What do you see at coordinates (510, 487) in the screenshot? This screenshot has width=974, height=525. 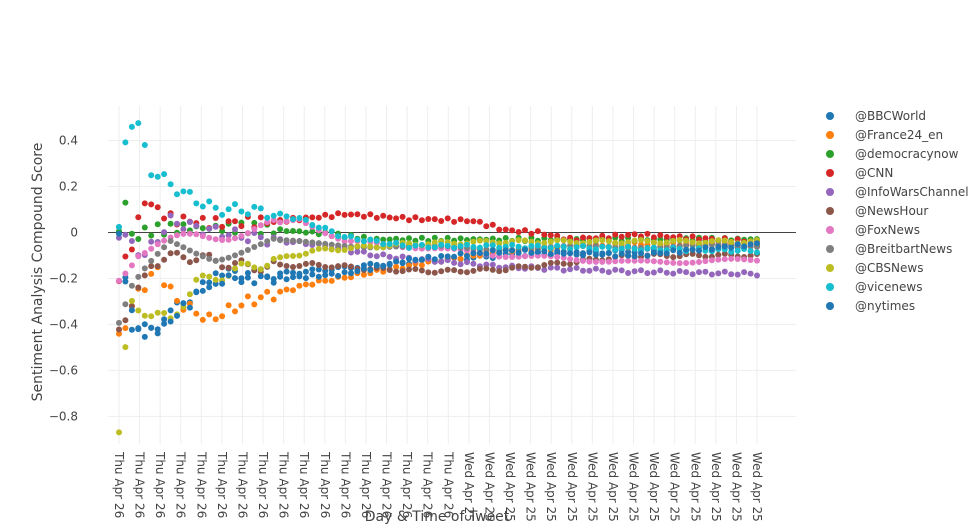 I see `x-tick-label: Wed Apr 25` at bounding box center [510, 487].